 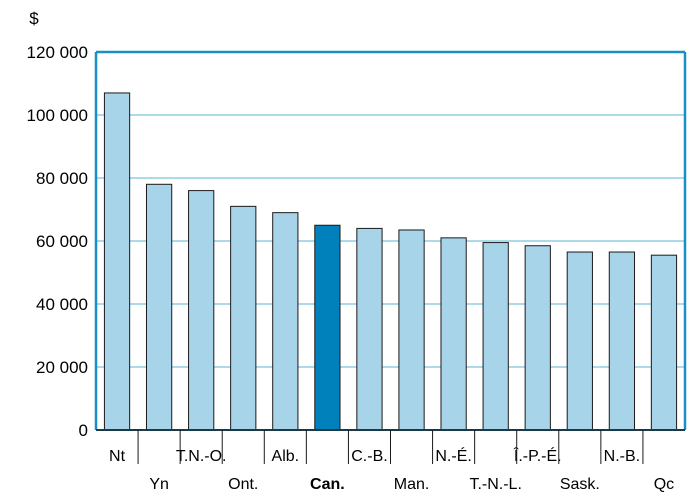 What do you see at coordinates (622, 456) in the screenshot?
I see `x-category-label: N.-B.` at bounding box center [622, 456].